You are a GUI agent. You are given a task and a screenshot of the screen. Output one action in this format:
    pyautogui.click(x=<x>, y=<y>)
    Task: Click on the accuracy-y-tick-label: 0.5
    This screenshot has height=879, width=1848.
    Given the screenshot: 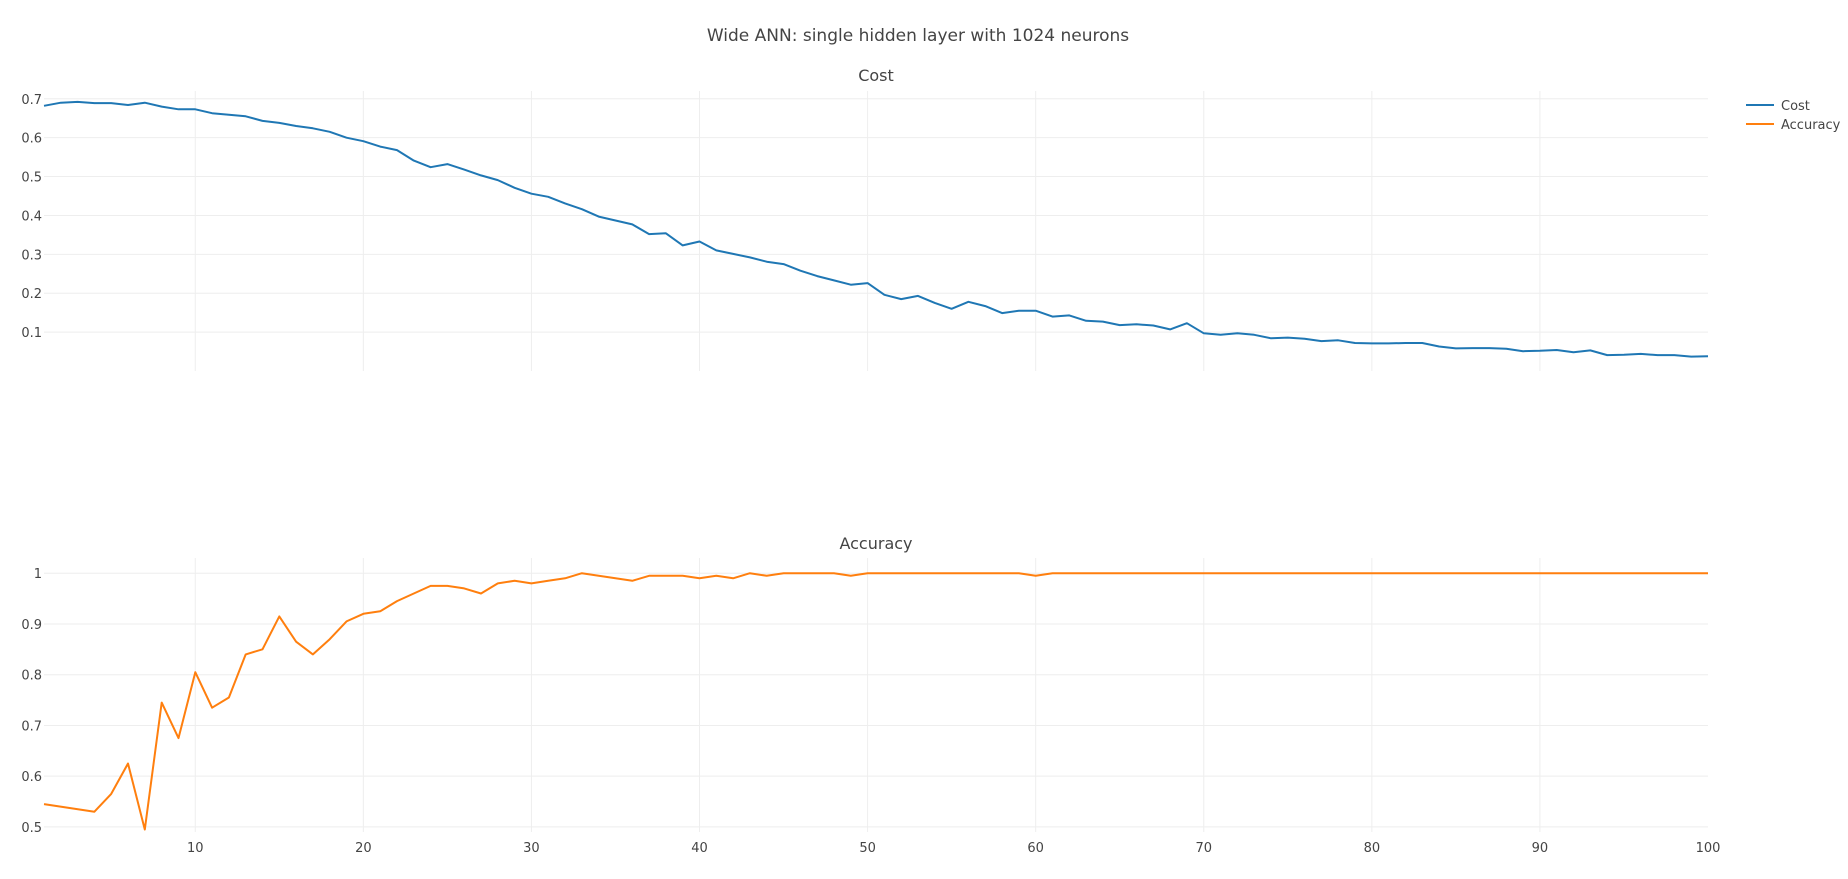 What is the action you would take?
    pyautogui.click(x=31, y=828)
    